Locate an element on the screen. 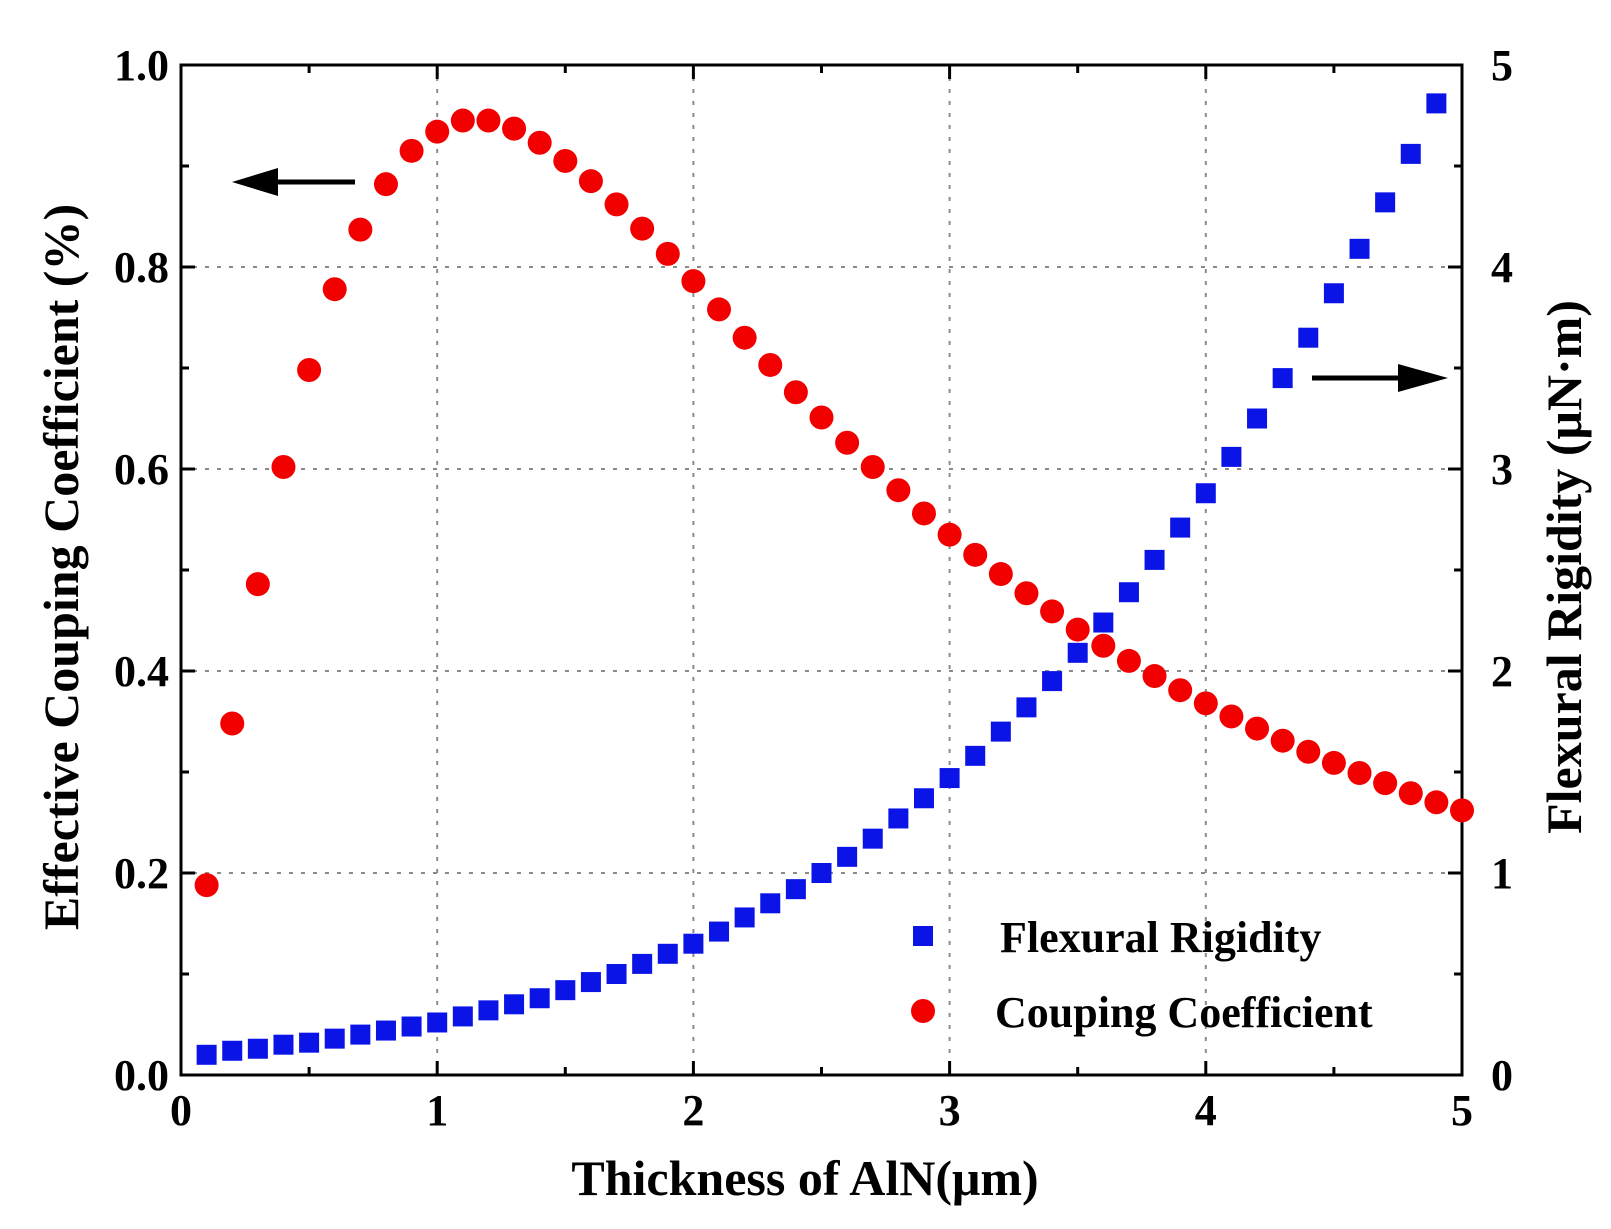 This screenshot has width=1611, height=1229. x-tick-label: 2 is located at coordinates (693, 1110).